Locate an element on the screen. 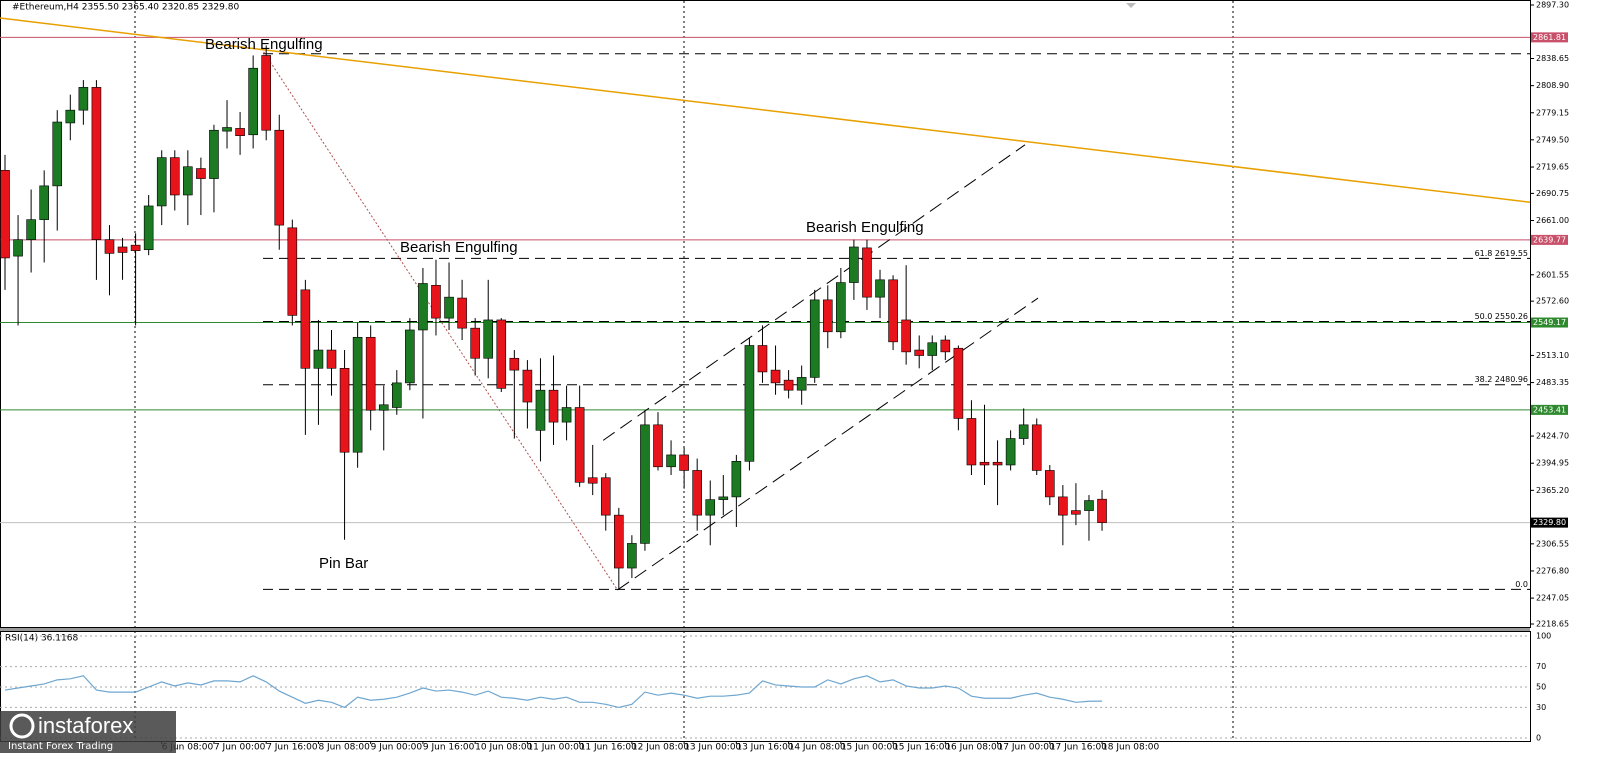 The image size is (1599, 770). y-tick-label: 2247.05 is located at coordinates (1552, 598).